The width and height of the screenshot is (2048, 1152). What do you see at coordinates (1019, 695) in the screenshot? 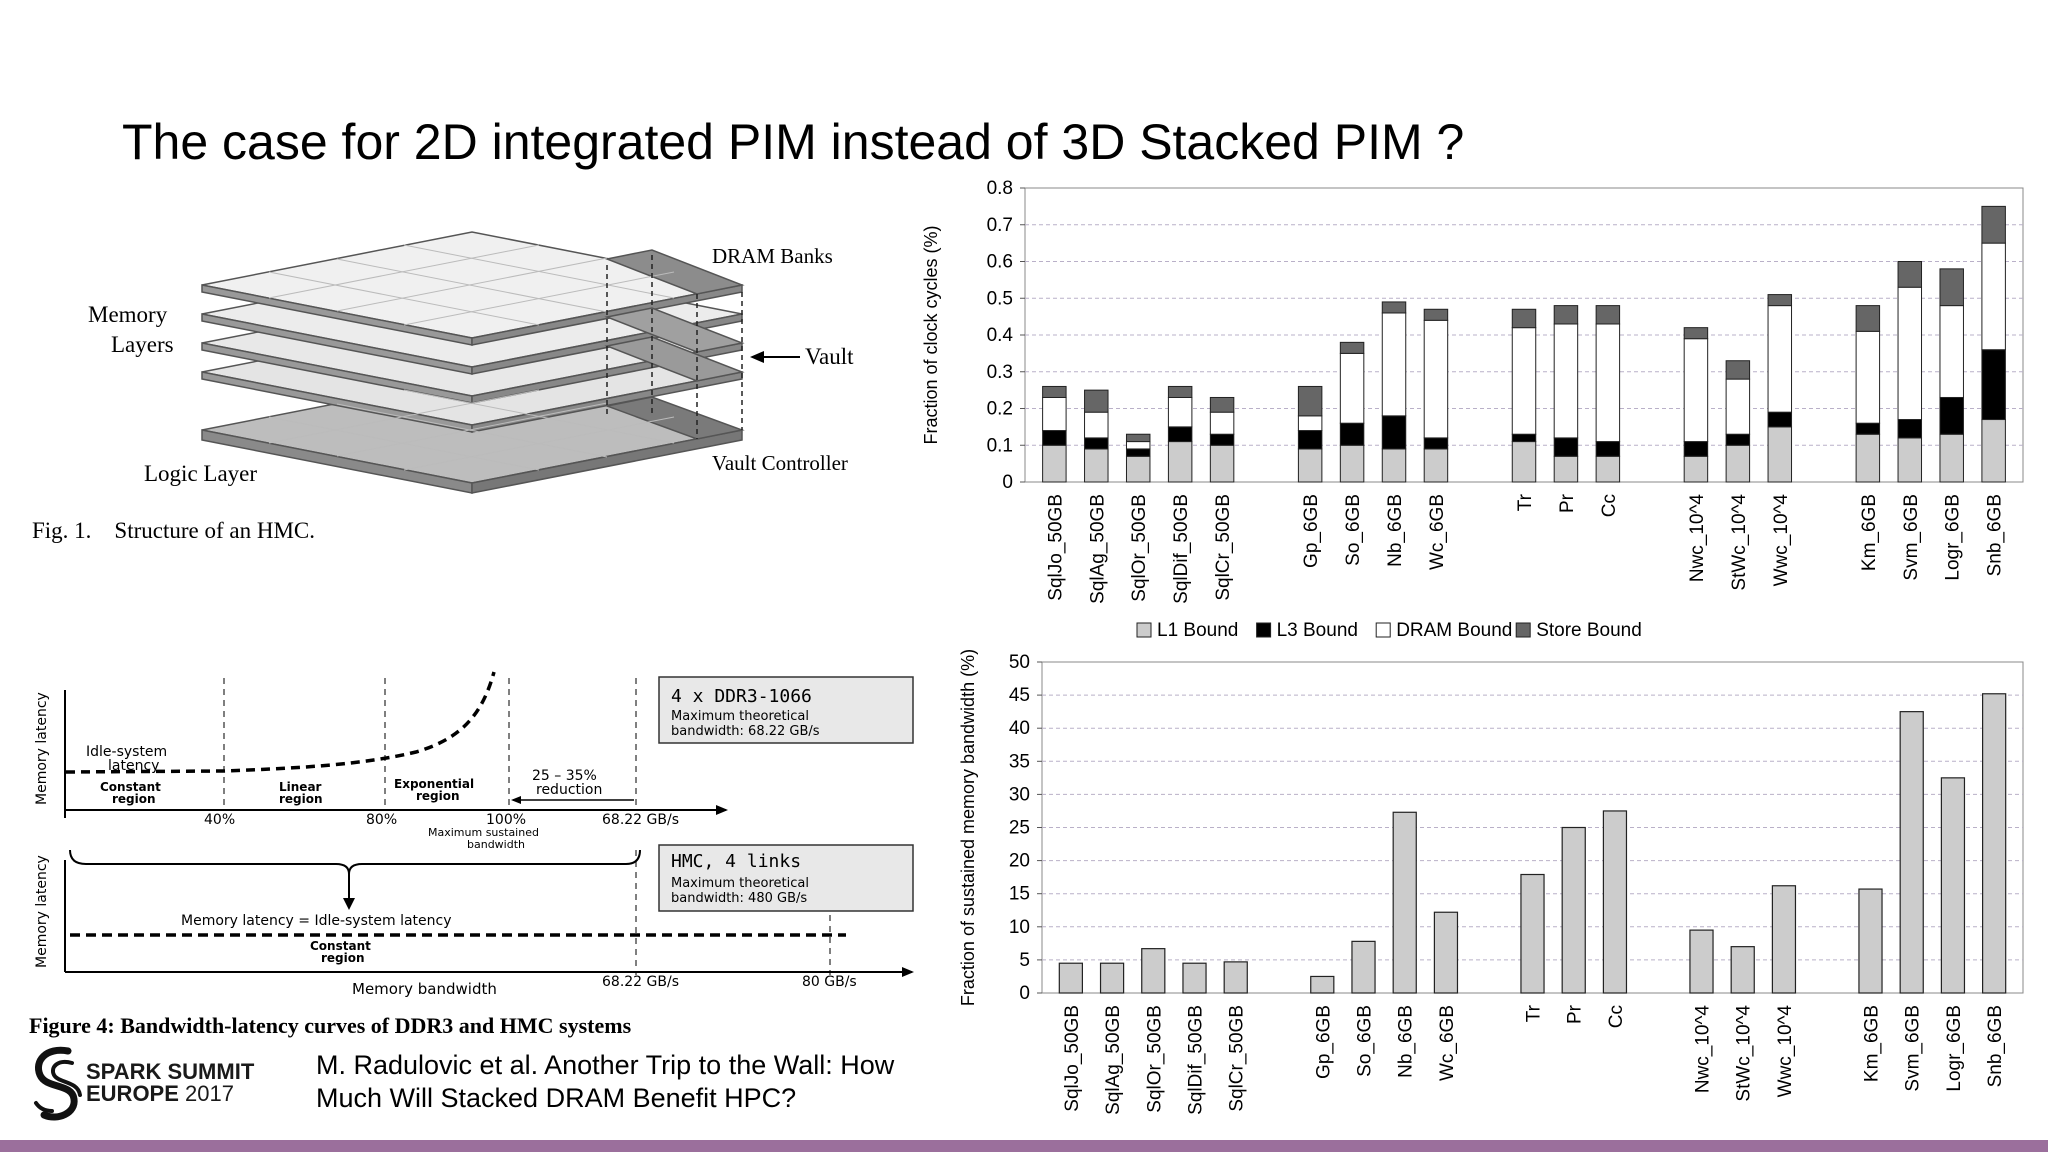
I see `y-tick-label: 45` at bounding box center [1019, 695].